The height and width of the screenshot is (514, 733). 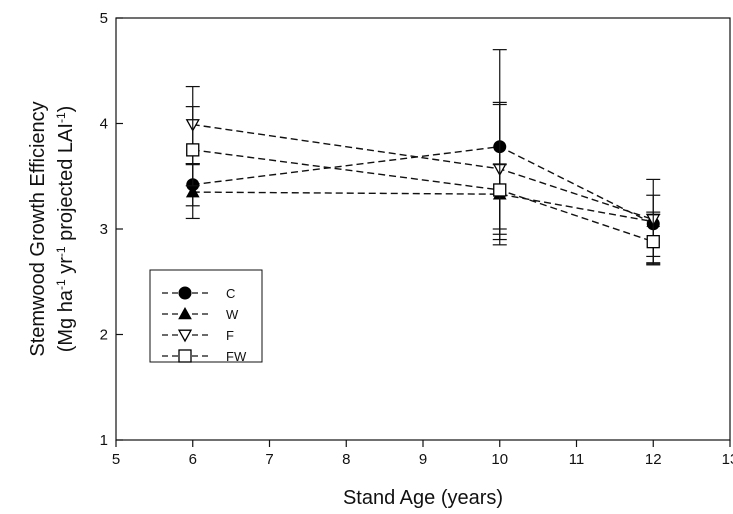 What do you see at coordinates (104, 440) in the screenshot?
I see `y-tick-label-1: 1` at bounding box center [104, 440].